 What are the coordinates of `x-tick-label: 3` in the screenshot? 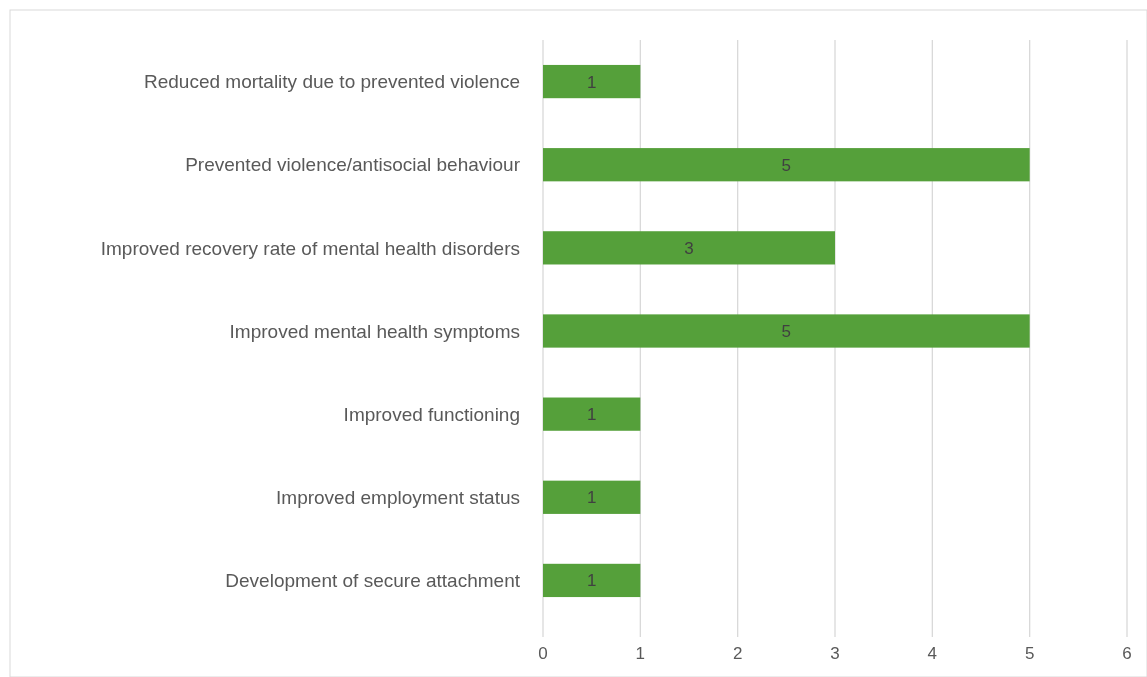 It's located at (835, 653).